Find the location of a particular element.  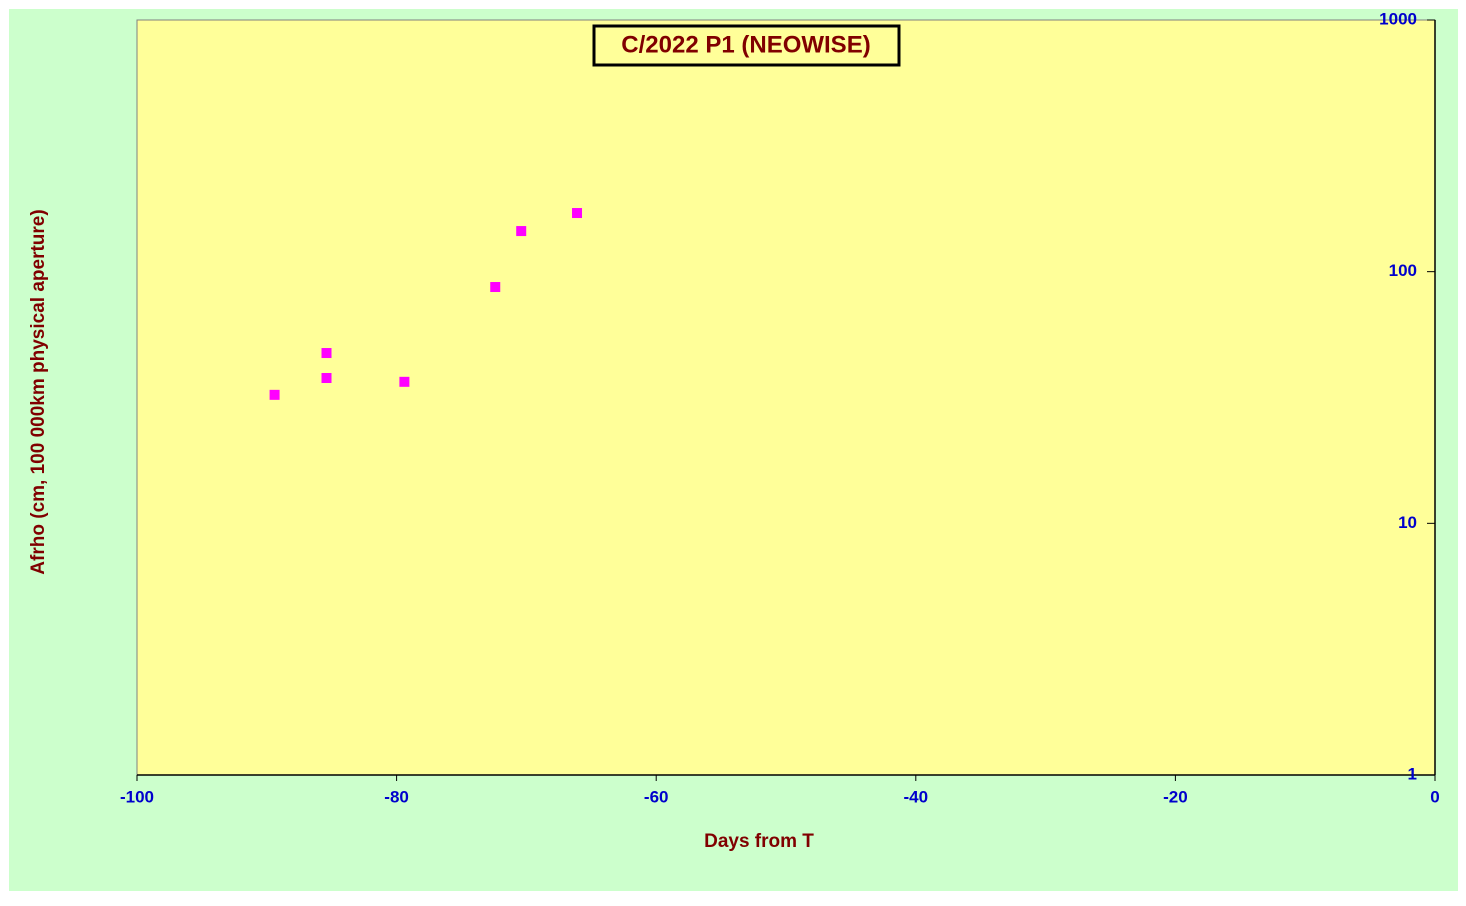

x-tick-label: -100 is located at coordinates (137, 796).